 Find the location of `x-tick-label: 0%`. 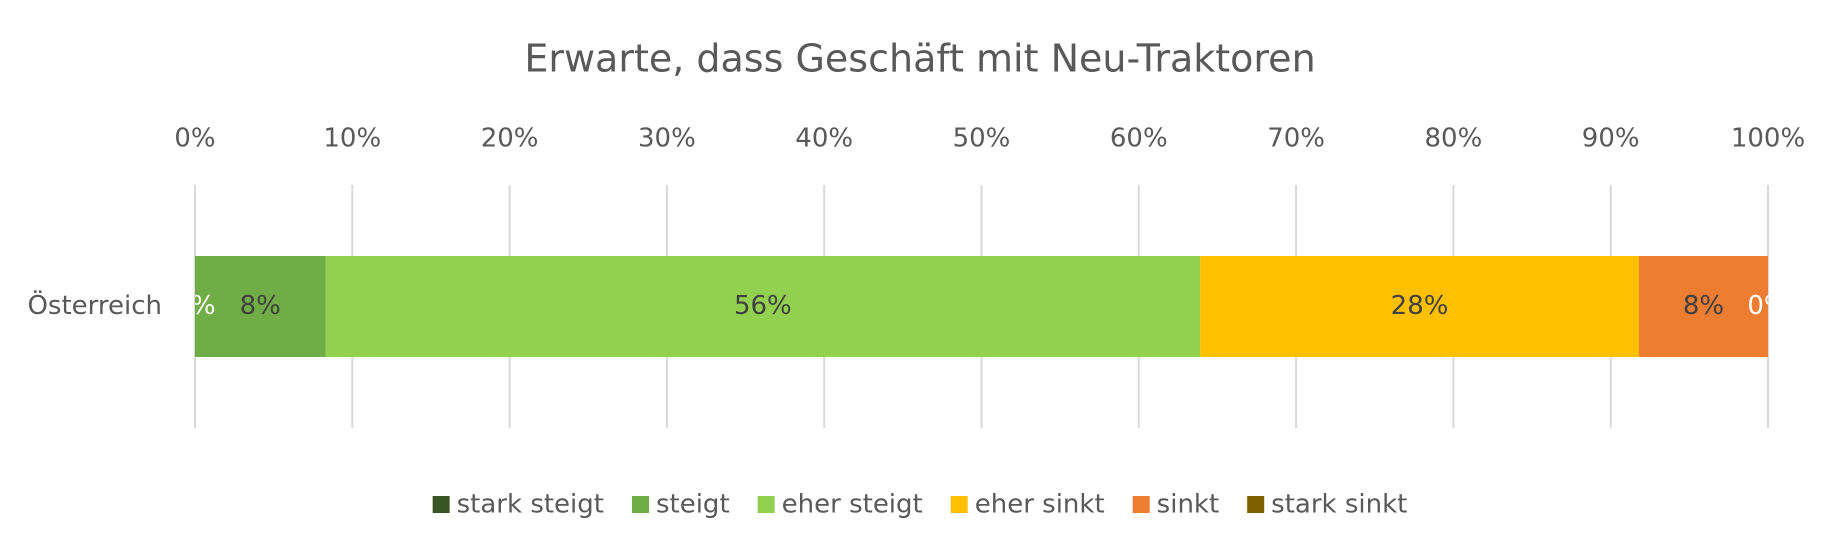

x-tick-label: 0% is located at coordinates (194, 139).